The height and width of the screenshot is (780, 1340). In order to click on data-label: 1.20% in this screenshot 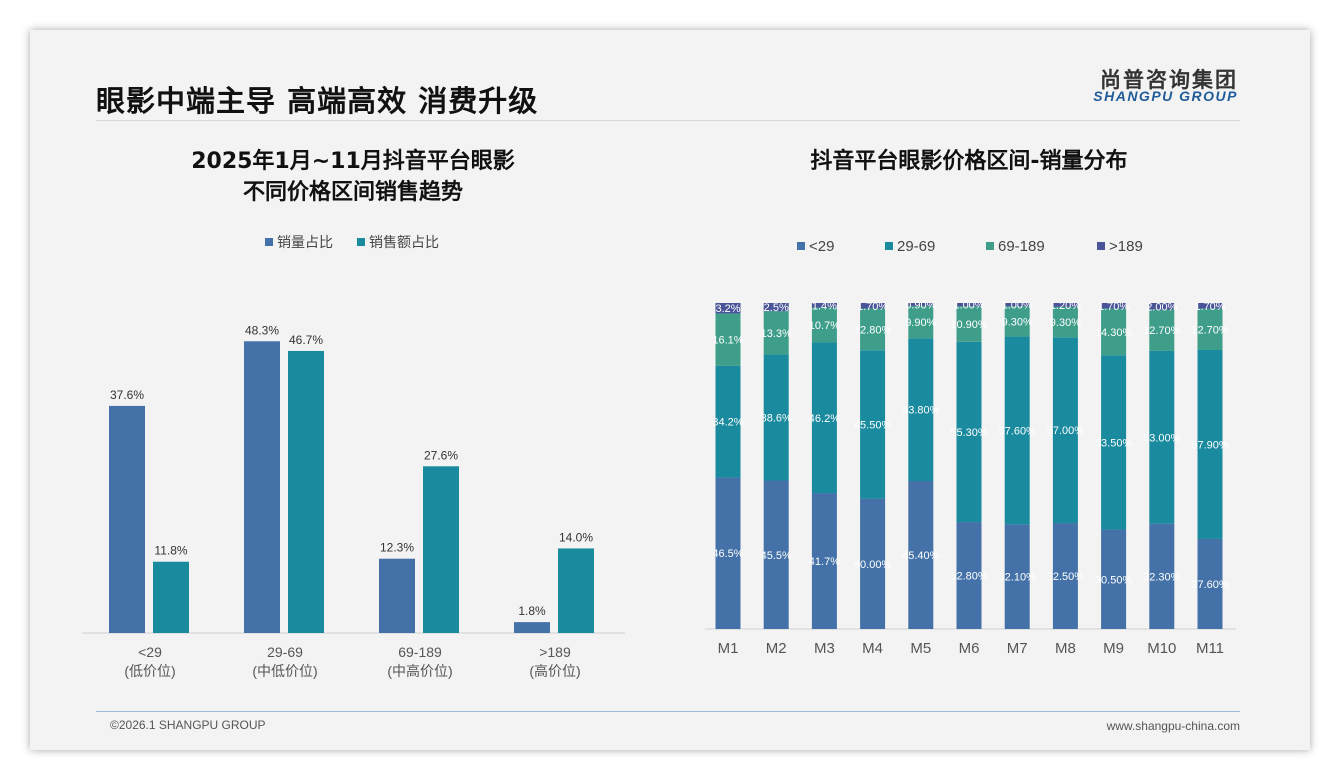, I will do `click(1065, 306)`.